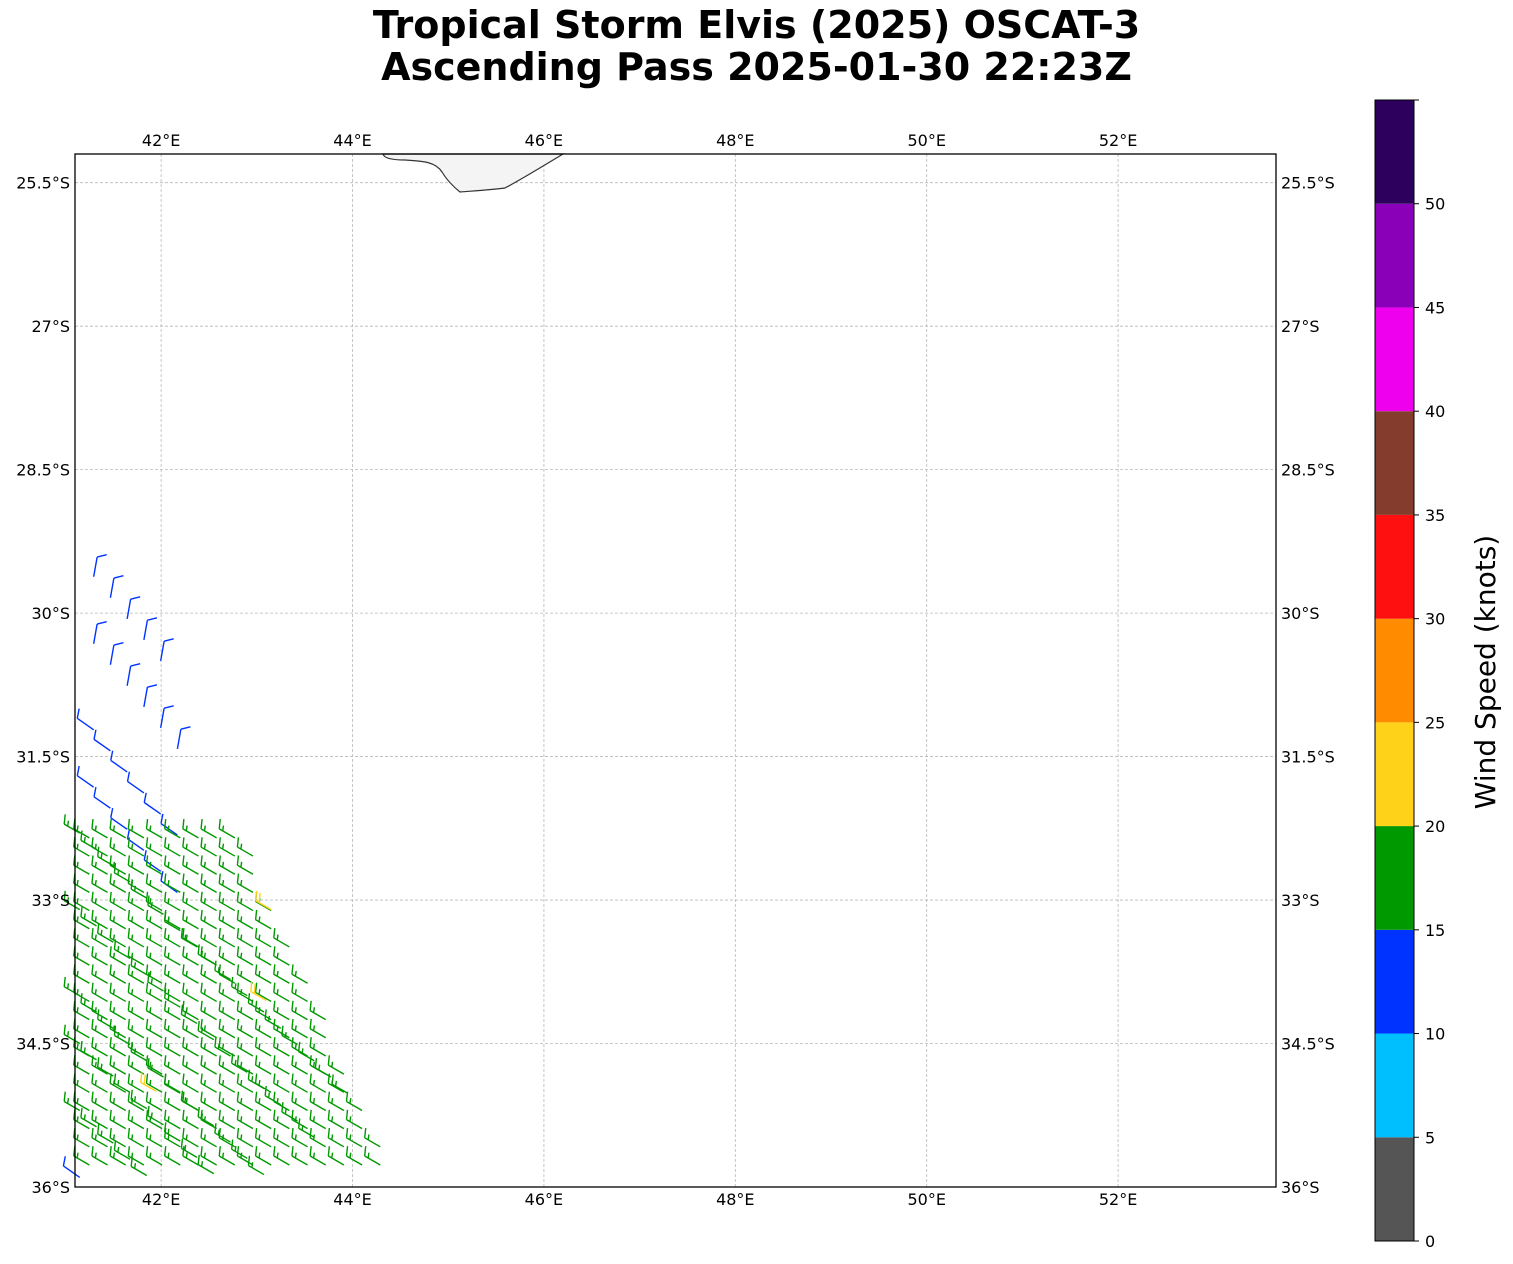 Image resolution: width=1513 pixels, height=1264 pixels. I want to click on wind-barbs, so click(221, 866).